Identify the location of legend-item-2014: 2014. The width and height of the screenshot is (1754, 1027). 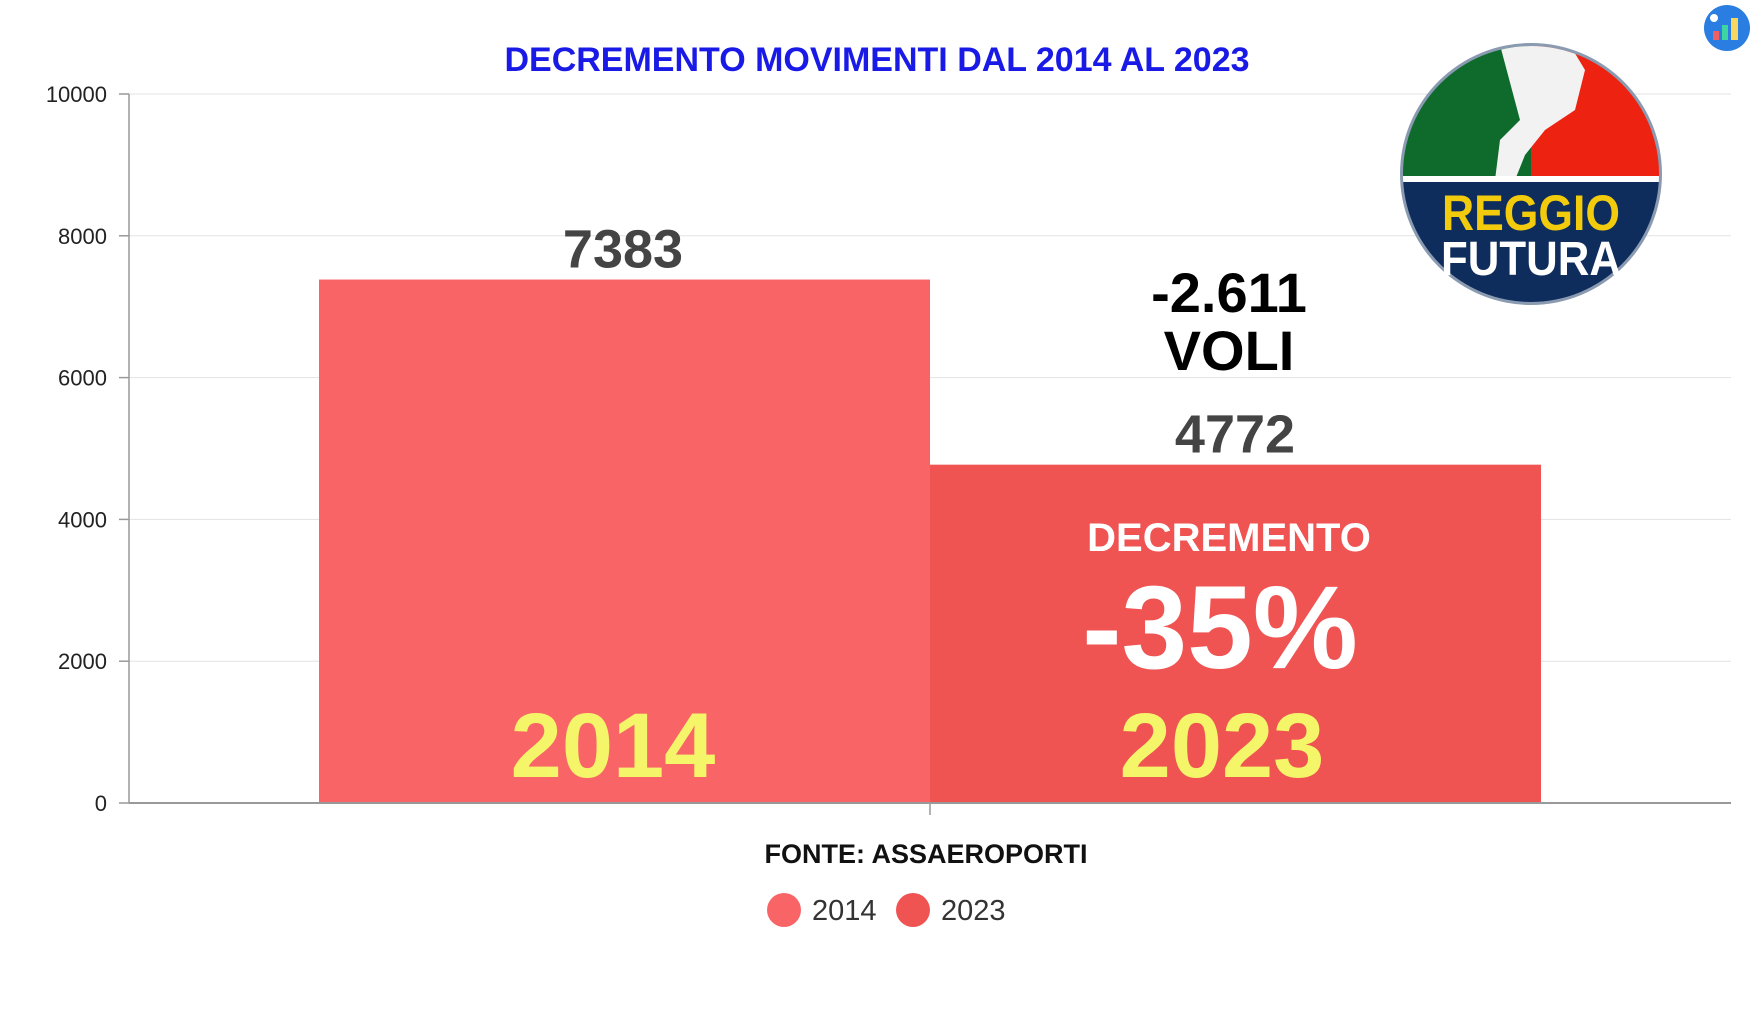
(822, 910).